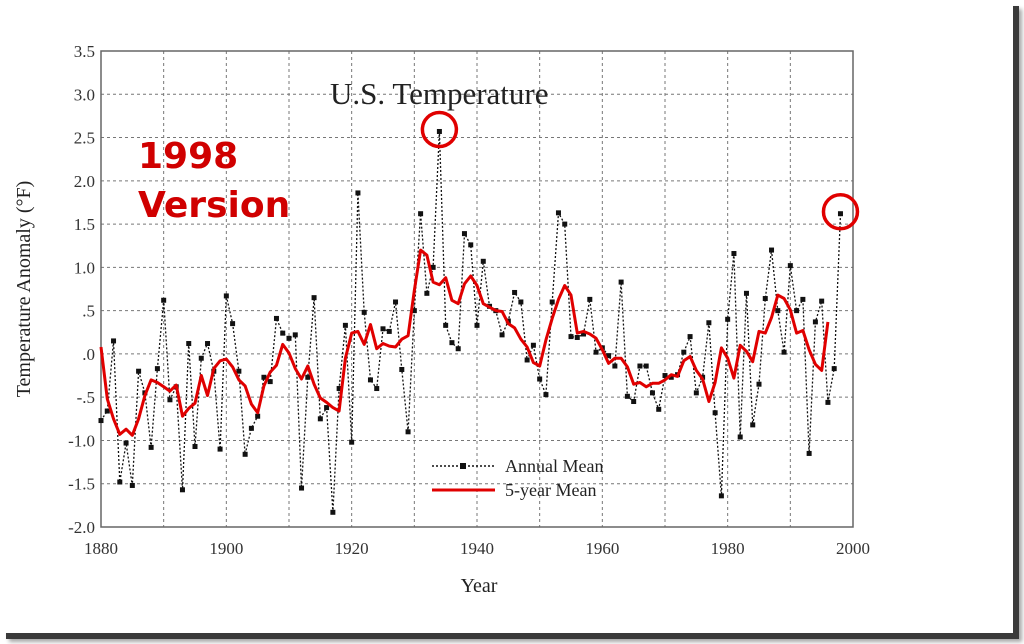 This screenshot has height=644, width=1024. Describe the element at coordinates (352, 548) in the screenshot. I see `x-tick-label: 1920` at that location.